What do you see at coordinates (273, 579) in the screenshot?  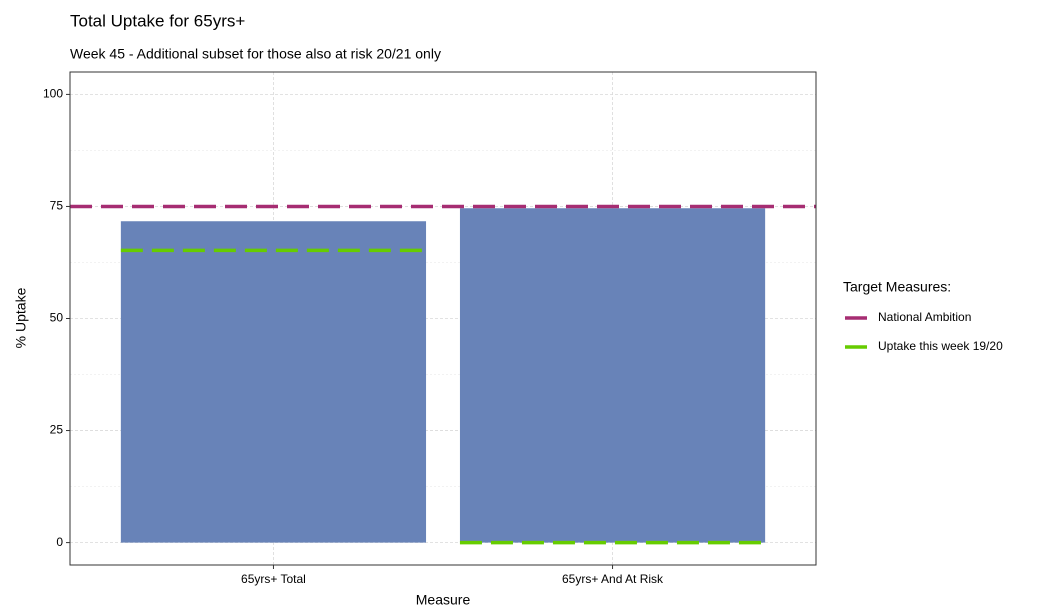 I see `x-tick-label: 65yrs+ Total` at bounding box center [273, 579].